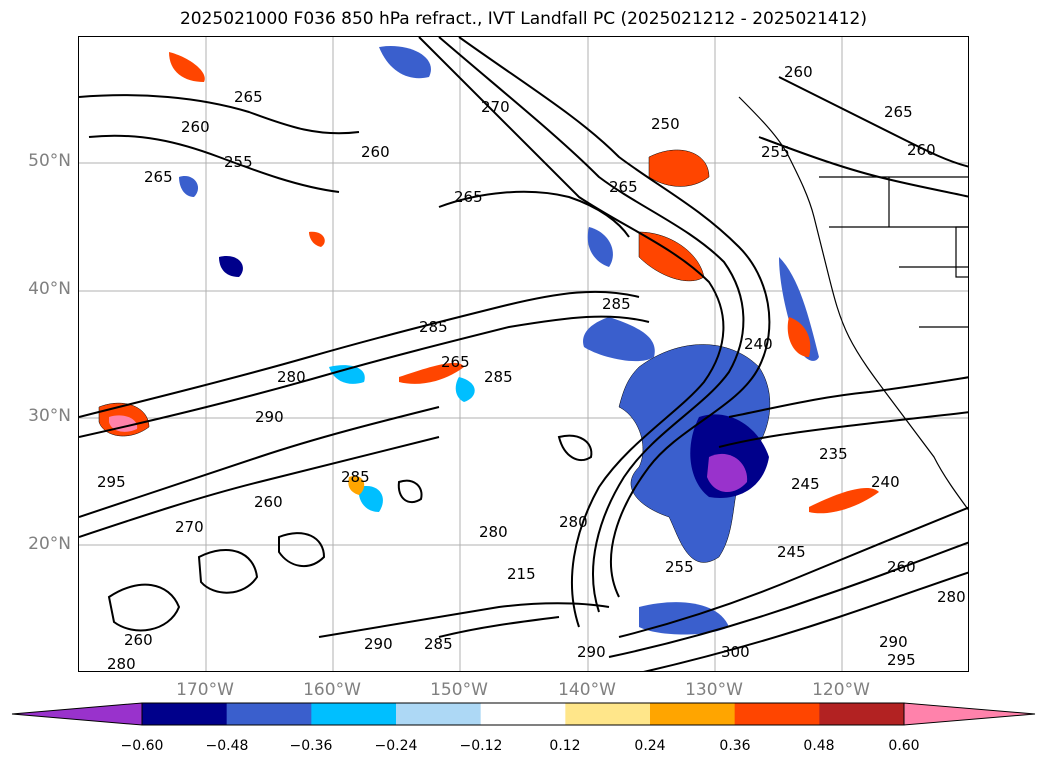  Describe the element at coordinates (714, 690) in the screenshot. I see `lon-label-130w: 130°W` at that location.